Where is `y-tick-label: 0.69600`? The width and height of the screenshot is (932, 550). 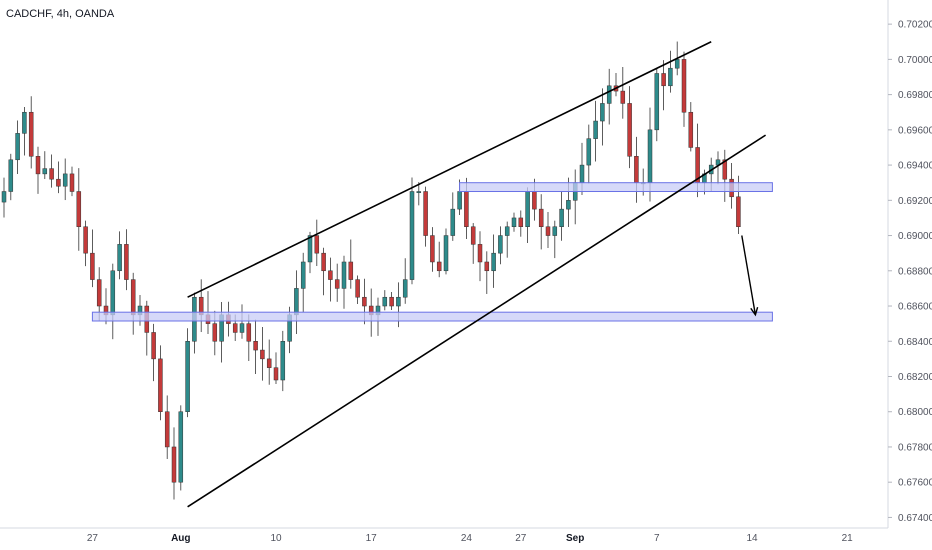 y-tick-label: 0.69600 is located at coordinates (915, 130).